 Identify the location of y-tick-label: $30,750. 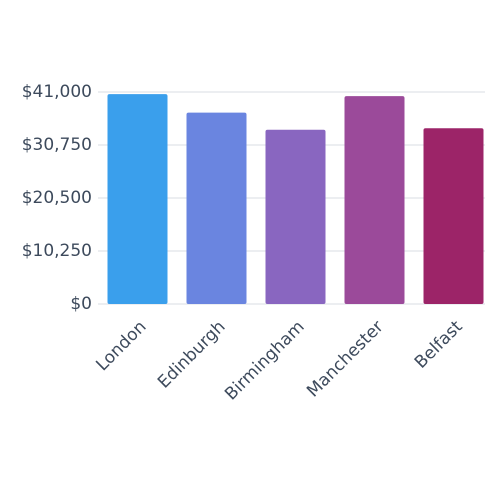
(57, 145).